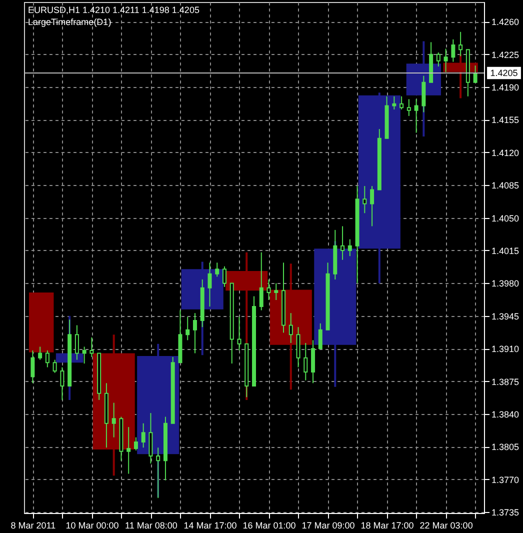 The width and height of the screenshot is (523, 533). What do you see at coordinates (151, 525) in the screenshot?
I see `x-tick-label: 11 Mar 08:00` at bounding box center [151, 525].